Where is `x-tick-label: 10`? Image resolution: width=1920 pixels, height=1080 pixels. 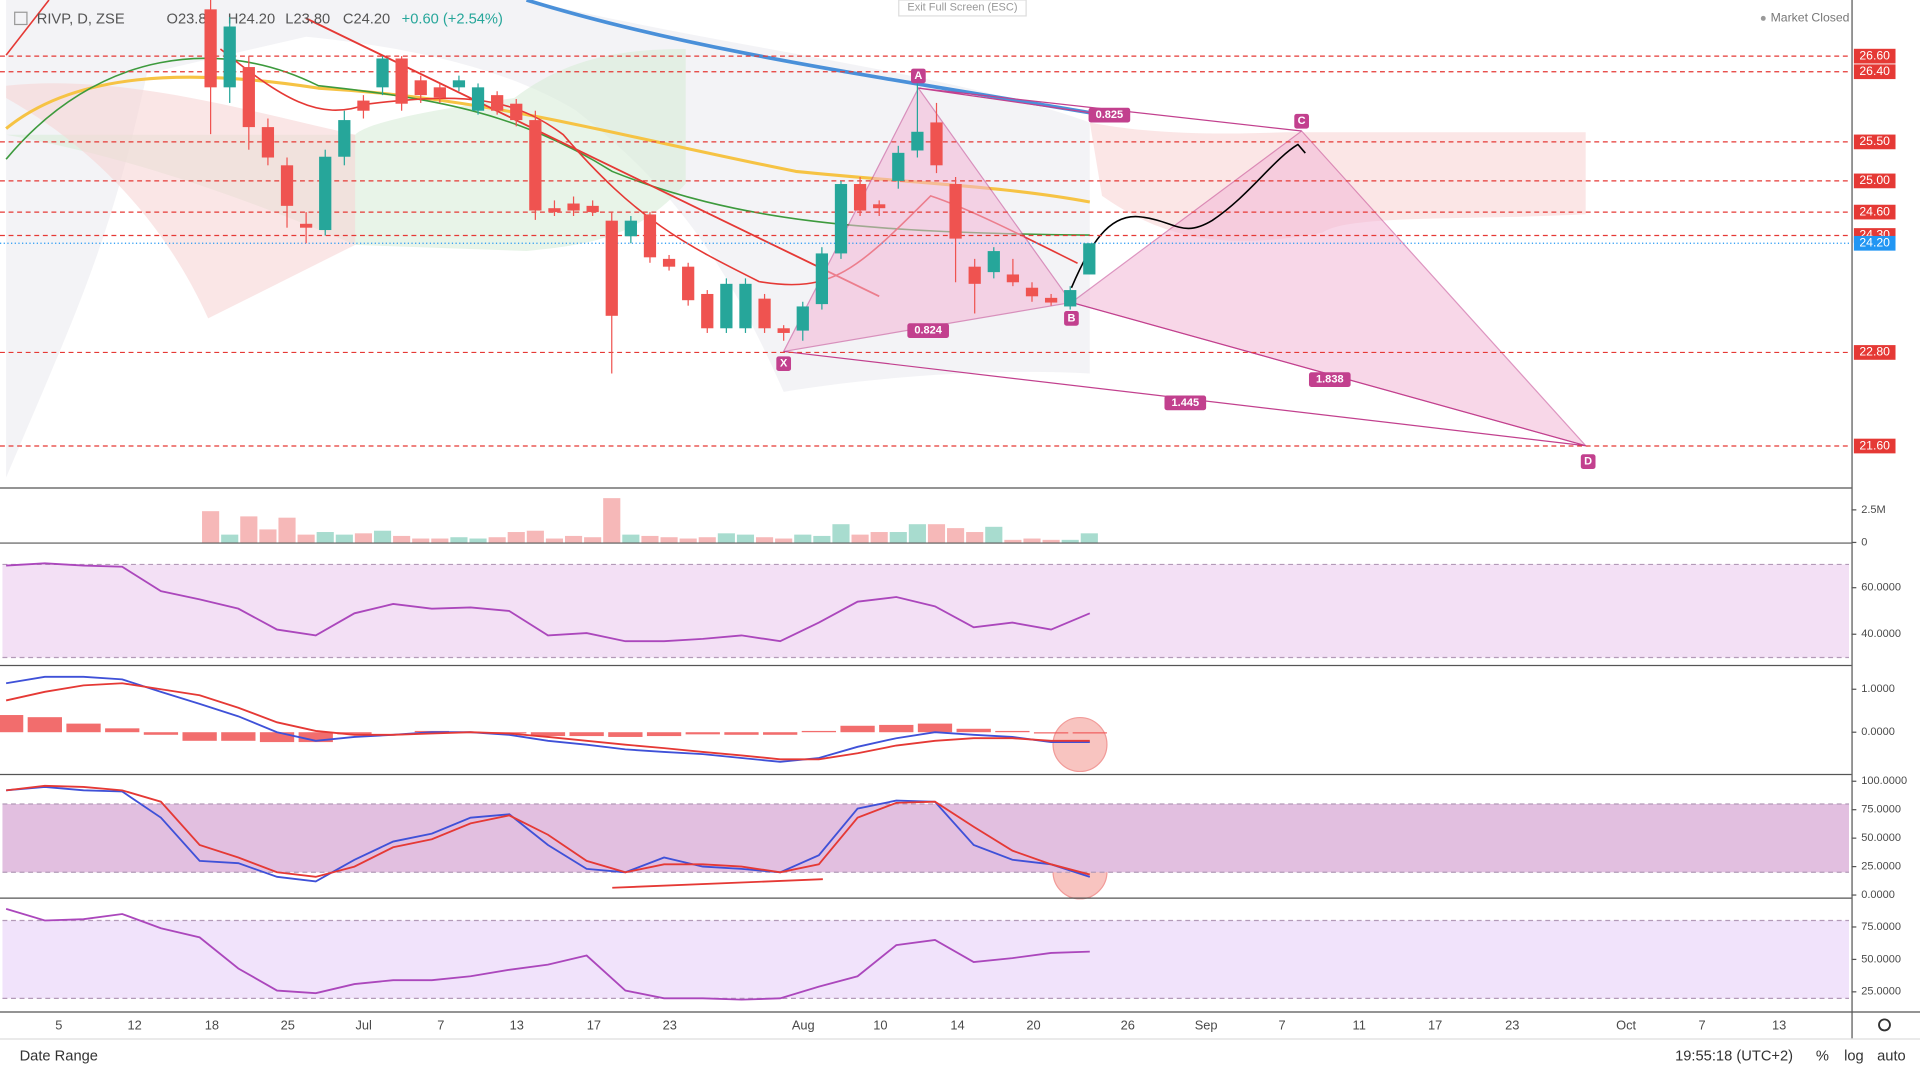
x-tick-label: 10 is located at coordinates (880, 1025).